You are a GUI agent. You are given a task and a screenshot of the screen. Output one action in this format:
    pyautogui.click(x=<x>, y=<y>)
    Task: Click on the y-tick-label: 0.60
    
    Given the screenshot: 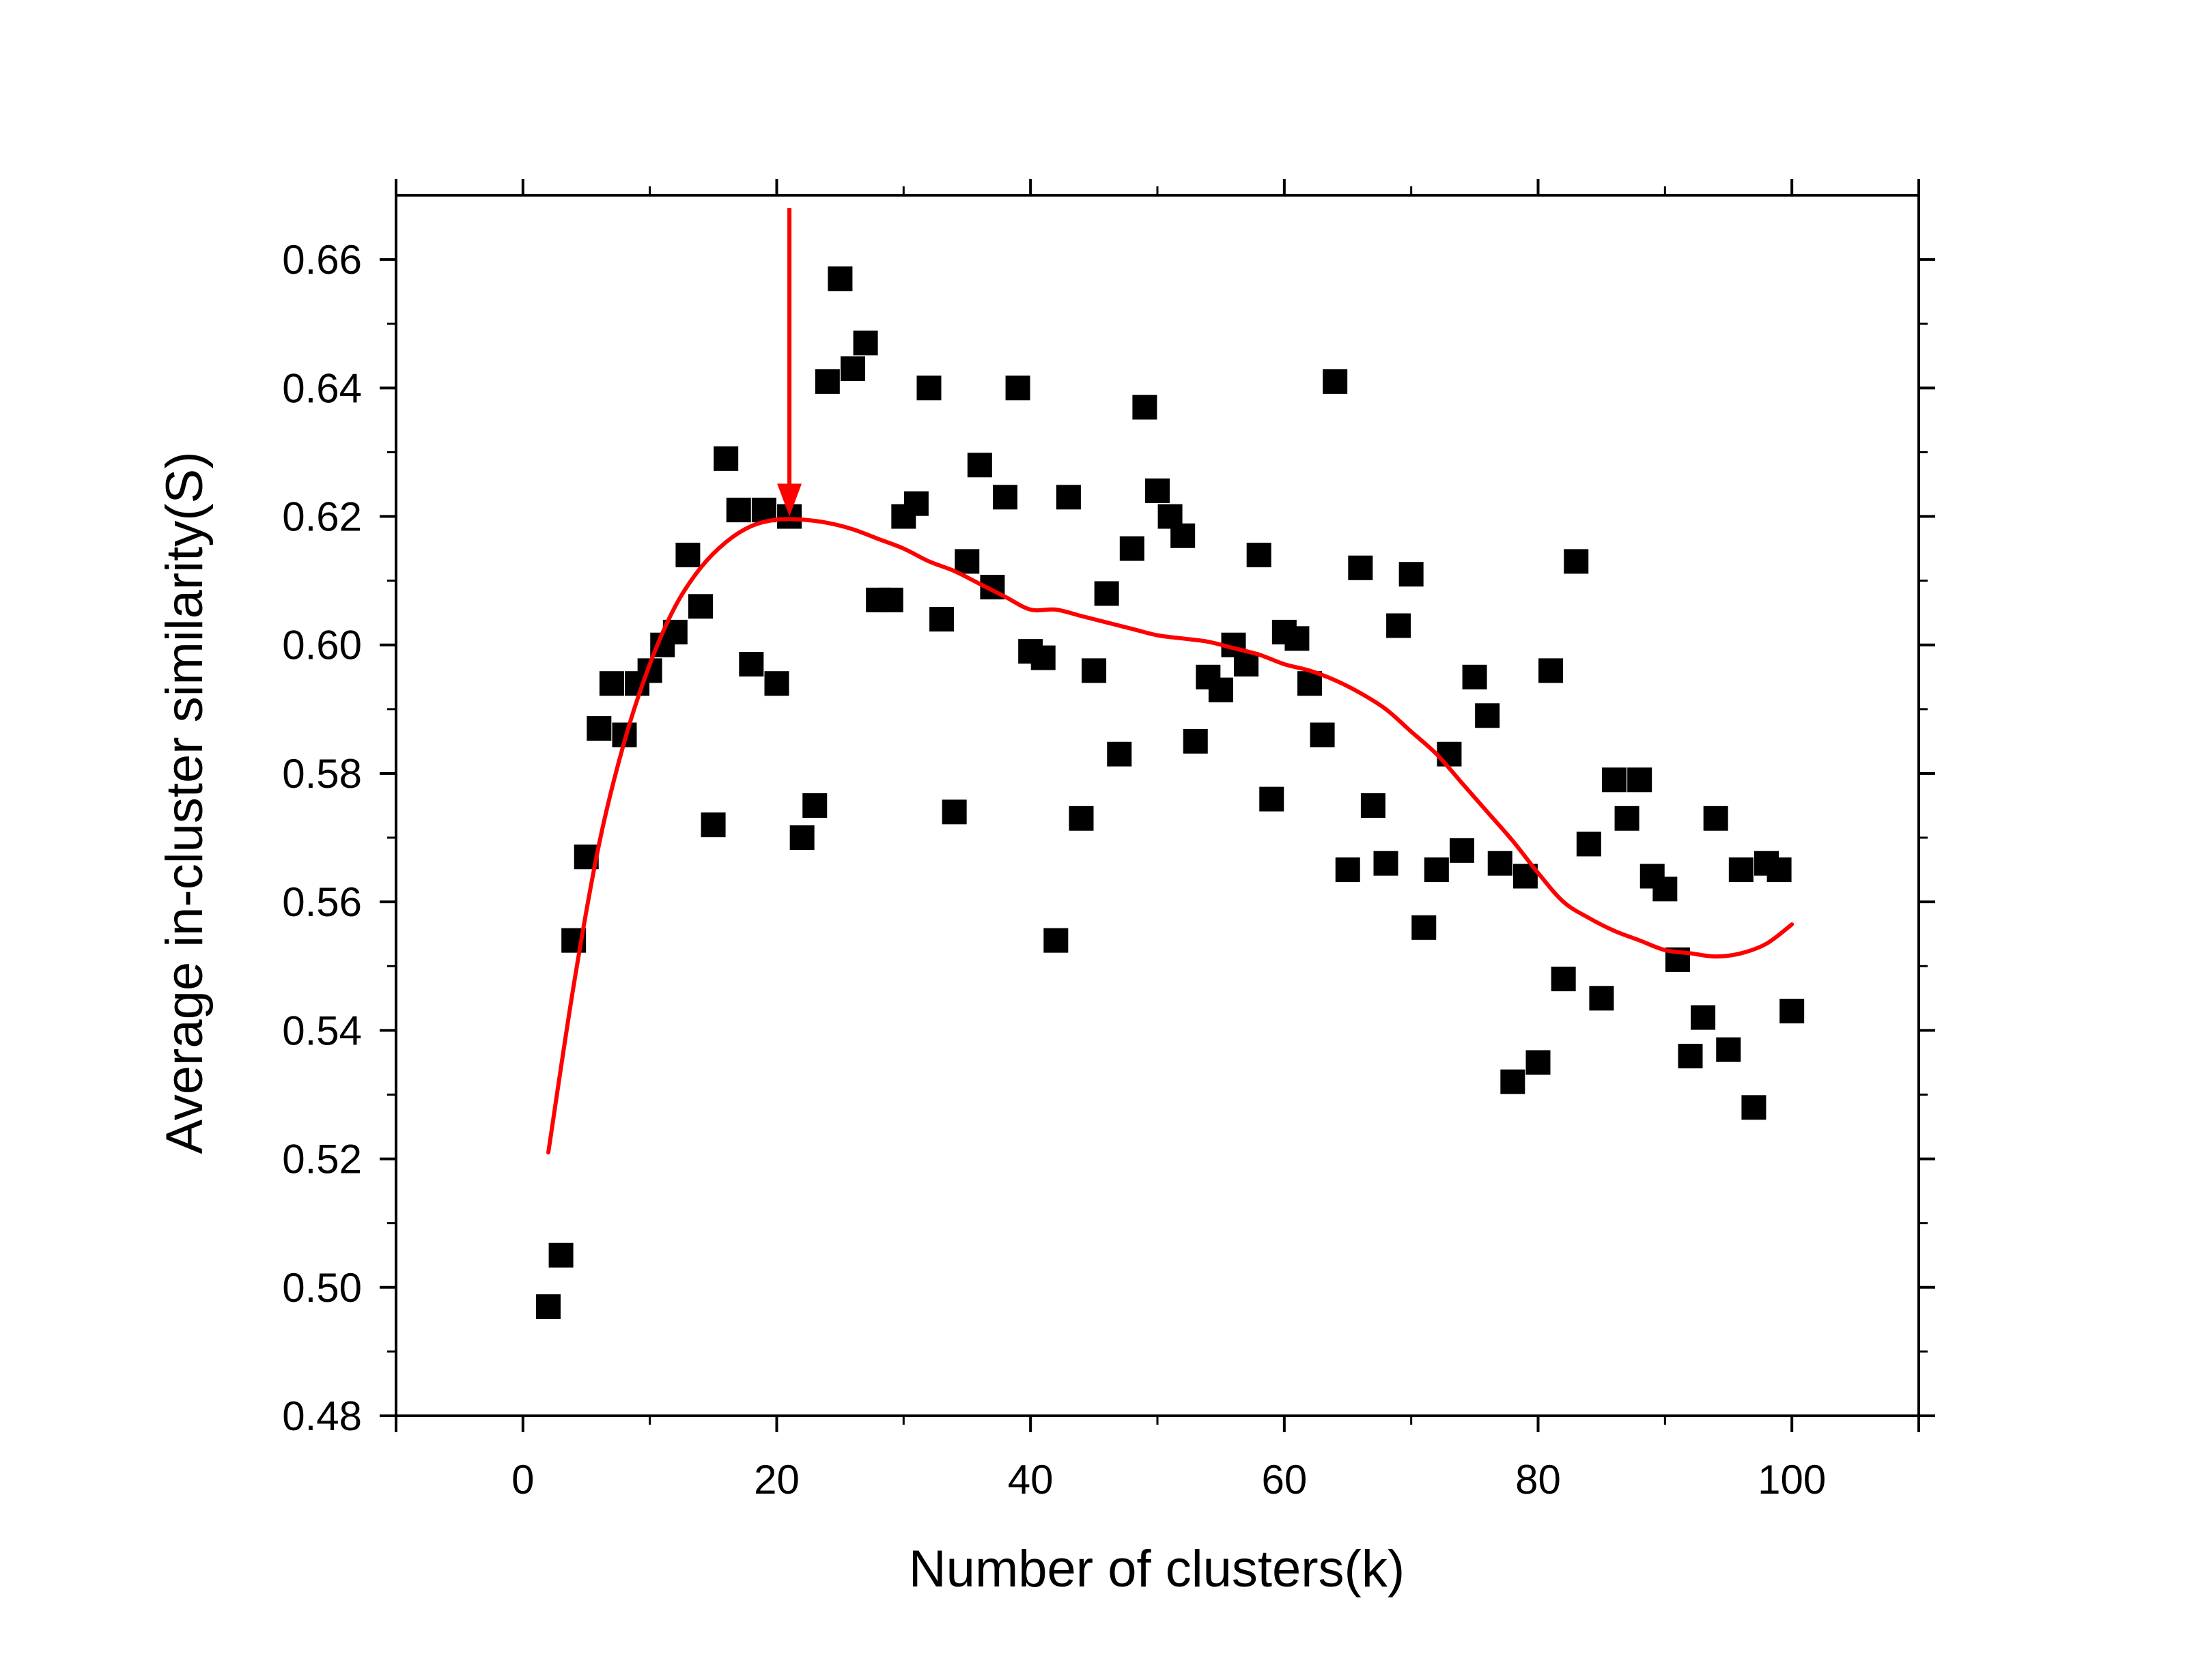 What is the action you would take?
    pyautogui.click(x=322, y=645)
    